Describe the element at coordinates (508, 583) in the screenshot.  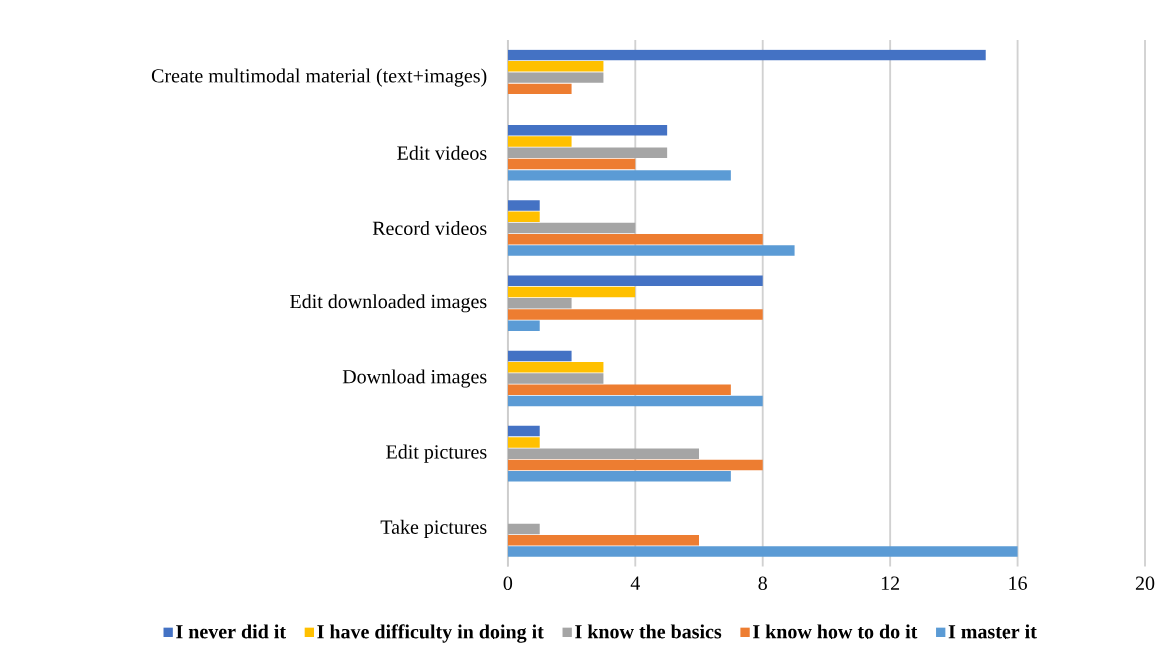
I see `x-tick-label: 0` at that location.